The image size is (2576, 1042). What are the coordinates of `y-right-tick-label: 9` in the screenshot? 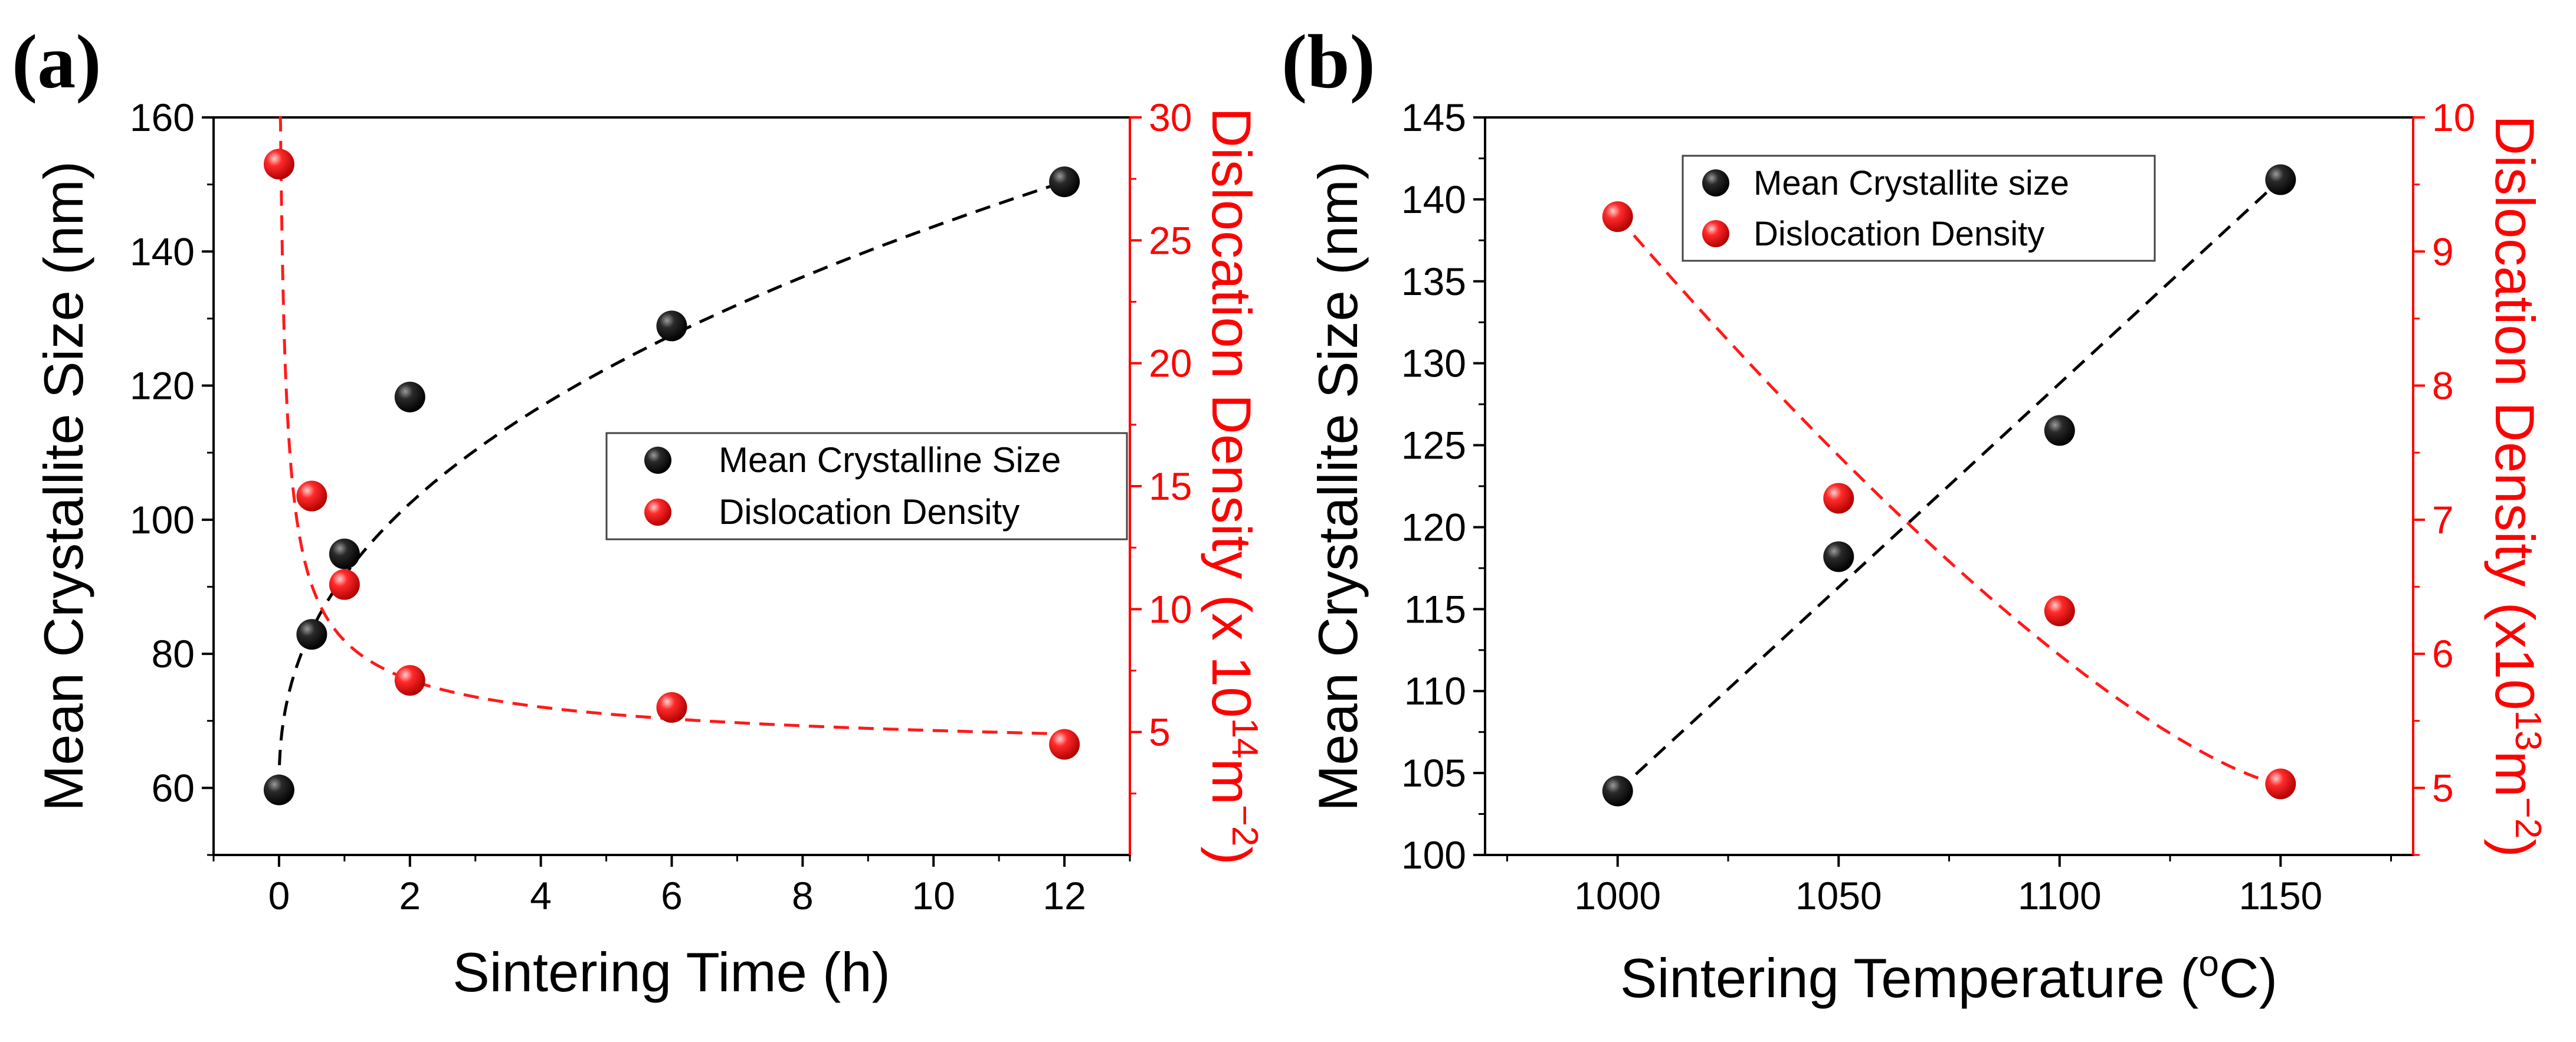 It's located at (2443, 251).